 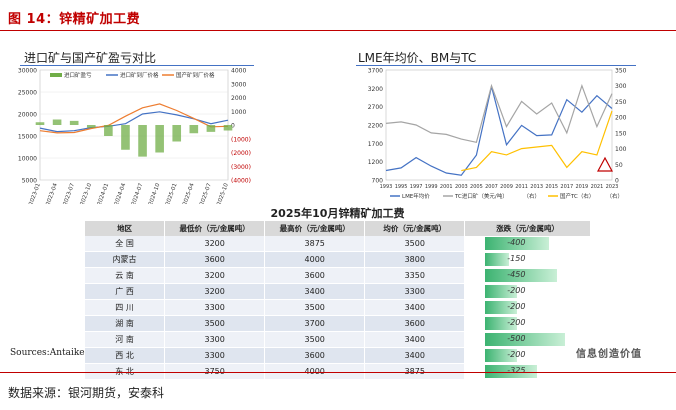 What do you see at coordinates (29, 181) in the screenshot?
I see `y-left-tick-label: 5000` at bounding box center [29, 181].